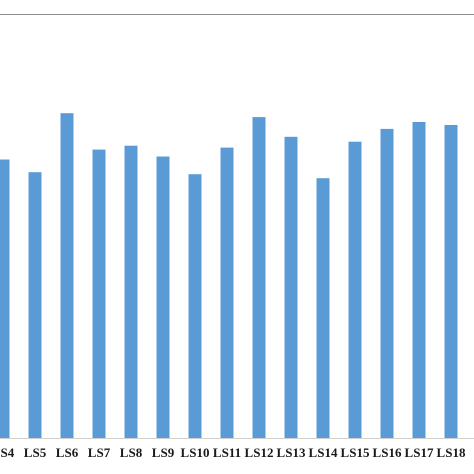 This screenshot has width=474, height=474. What do you see at coordinates (67, 452) in the screenshot?
I see `x-tick-label-ls6: LS6` at bounding box center [67, 452].